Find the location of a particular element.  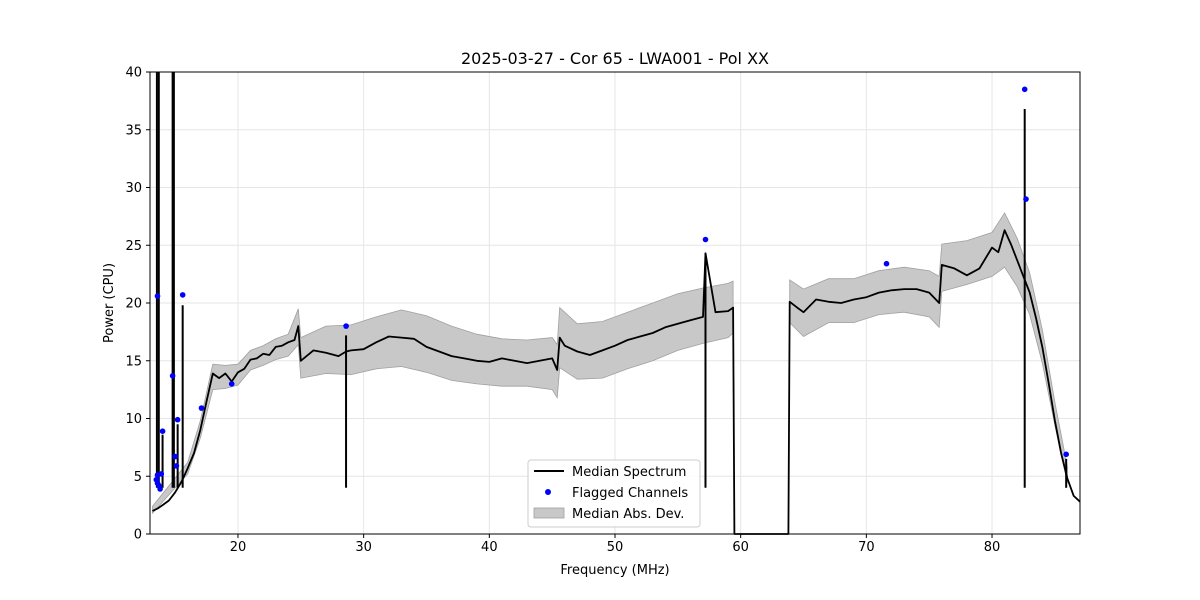

y-axis-label: Power (CPU) is located at coordinates (109, 303).